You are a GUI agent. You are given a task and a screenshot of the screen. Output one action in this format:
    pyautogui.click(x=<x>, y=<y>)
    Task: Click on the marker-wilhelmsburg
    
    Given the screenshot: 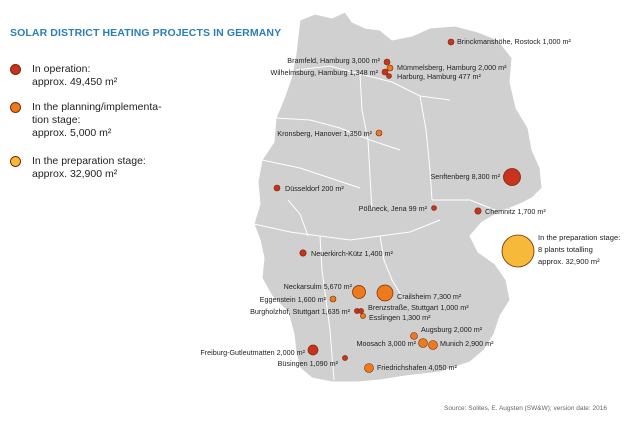 What is the action you would take?
    pyautogui.click(x=385, y=72)
    